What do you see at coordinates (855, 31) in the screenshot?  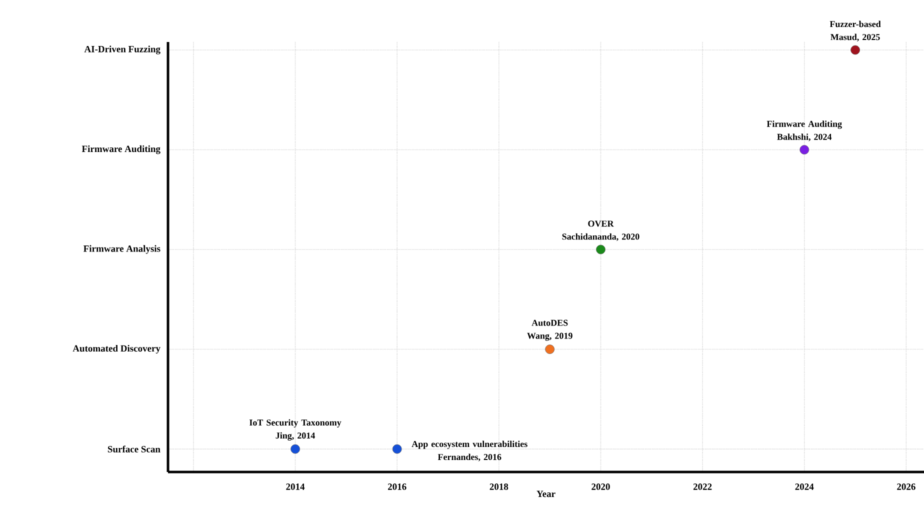 I see `annotation: Fuzzer-based Masud, 2025` at bounding box center [855, 31].